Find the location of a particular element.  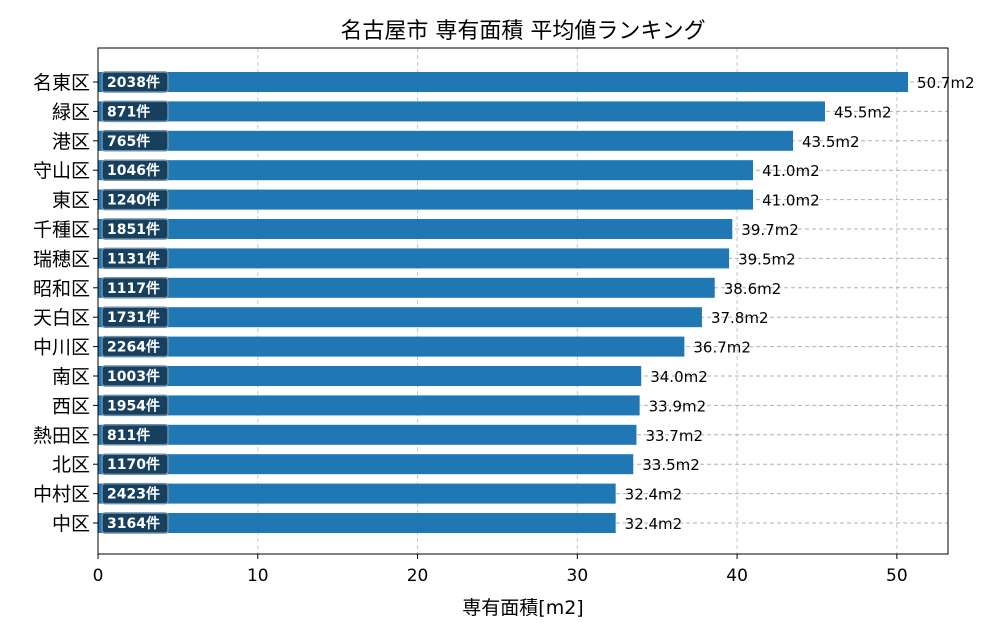

y-tick-label: 守山区 is located at coordinates (61, 171).